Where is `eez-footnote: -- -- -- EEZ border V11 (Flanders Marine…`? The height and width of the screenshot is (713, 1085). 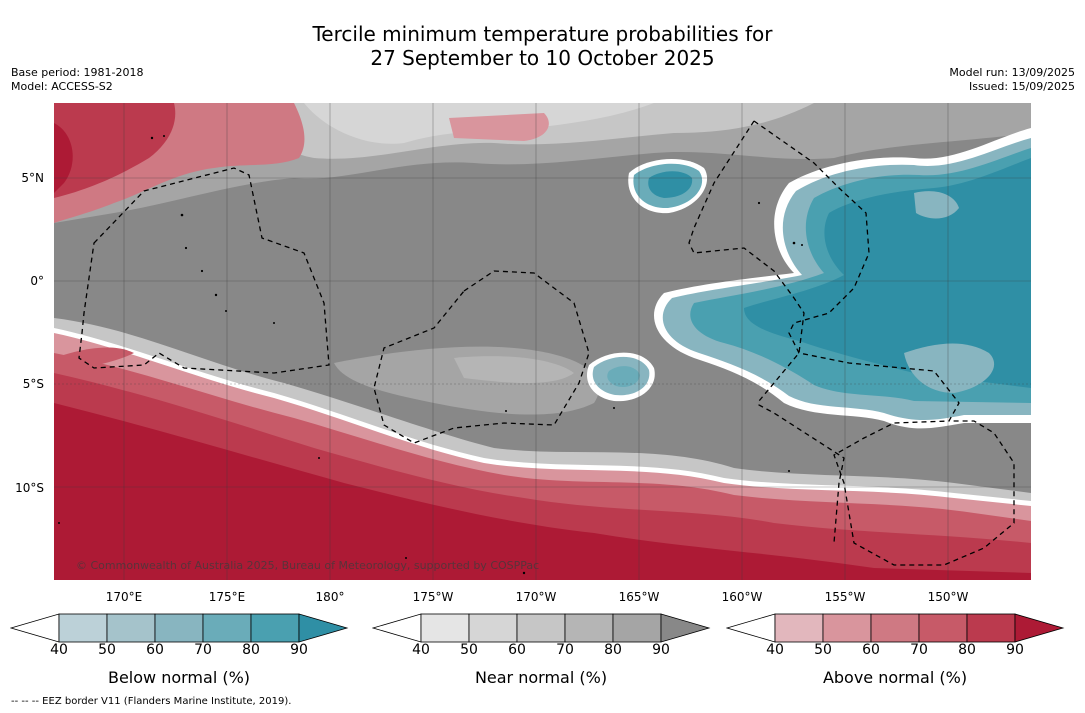 eez-footnote: -- -- -- EEZ border V11 (Flanders Marine… is located at coordinates (151, 701).